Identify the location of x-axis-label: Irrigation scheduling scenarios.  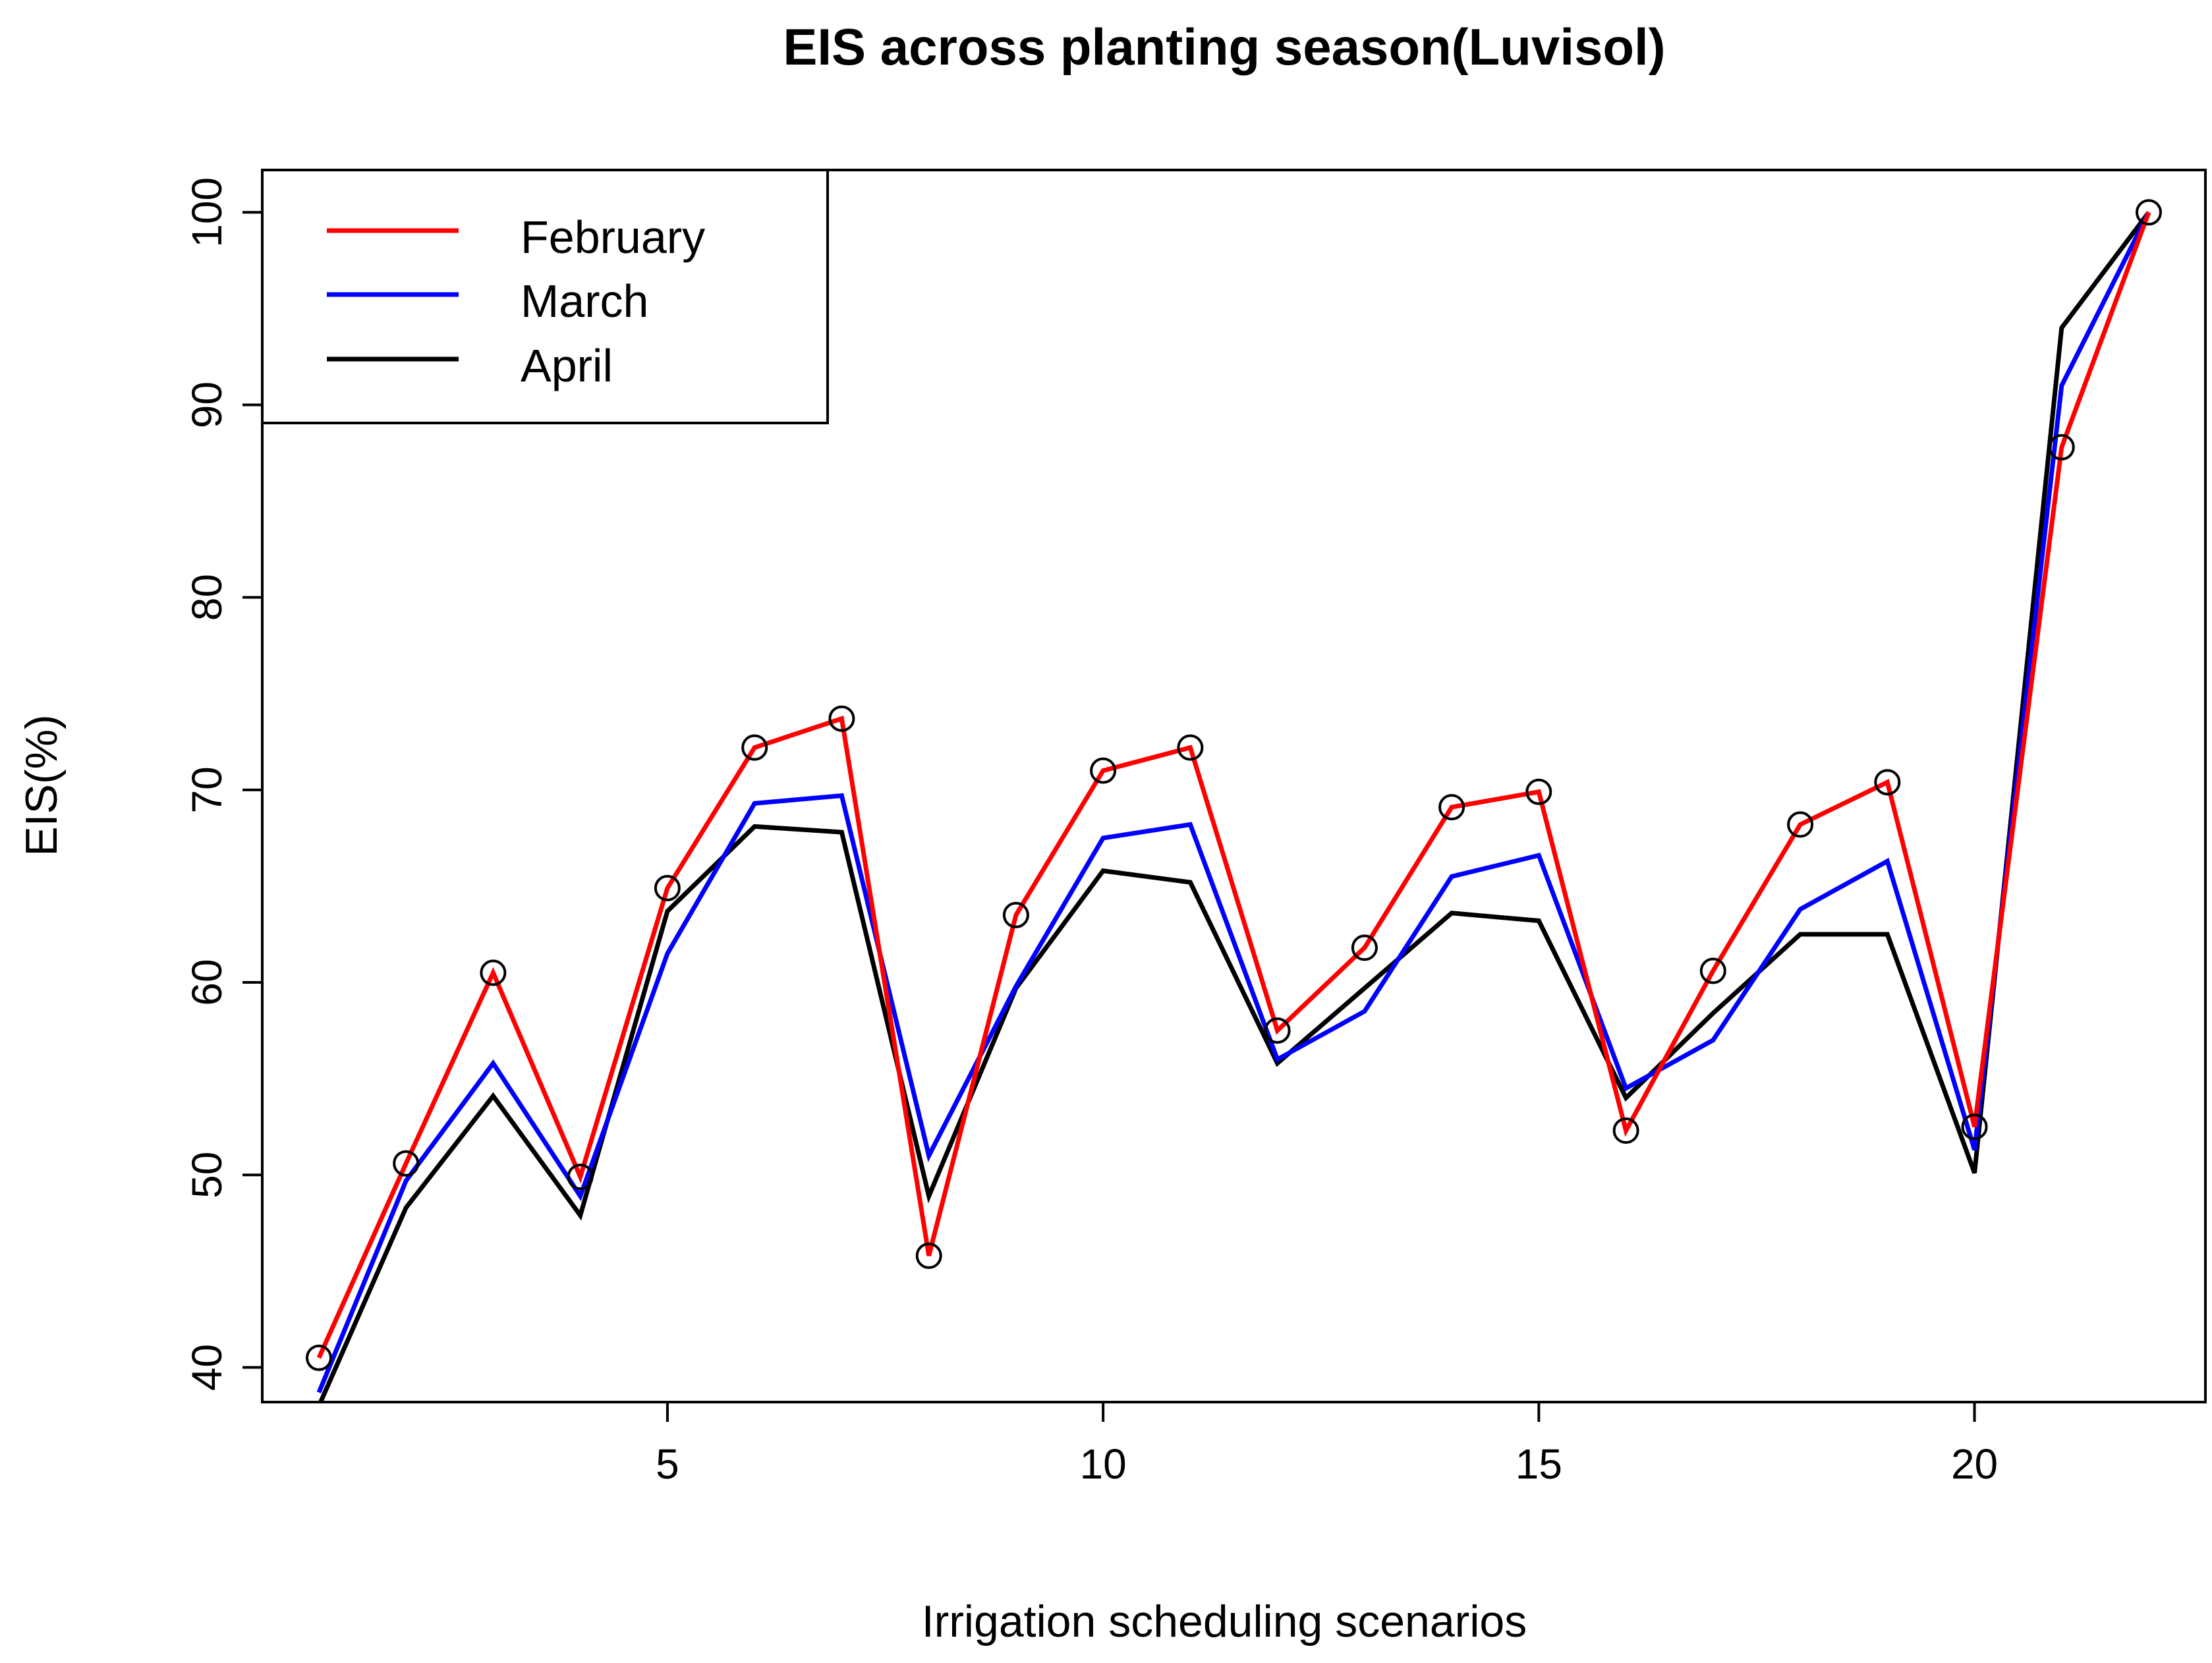
(1224, 1622).